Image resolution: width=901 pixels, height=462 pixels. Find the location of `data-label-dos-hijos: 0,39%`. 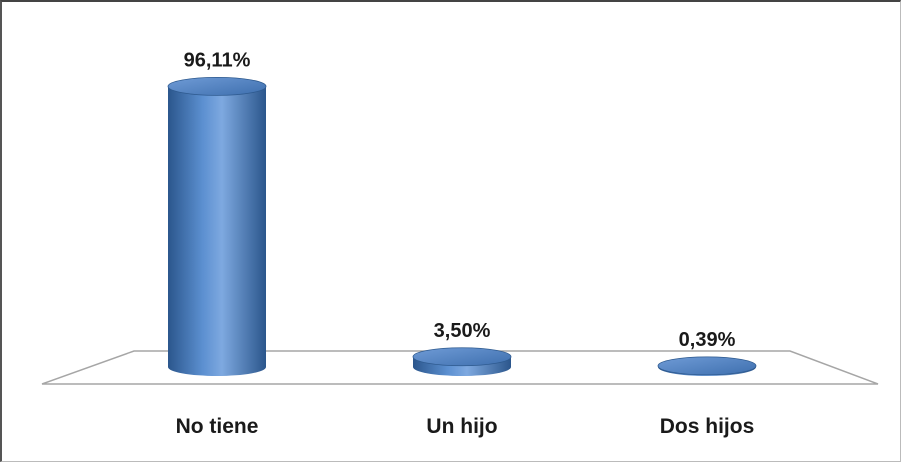

data-label-dos-hijos: 0,39% is located at coordinates (707, 340).